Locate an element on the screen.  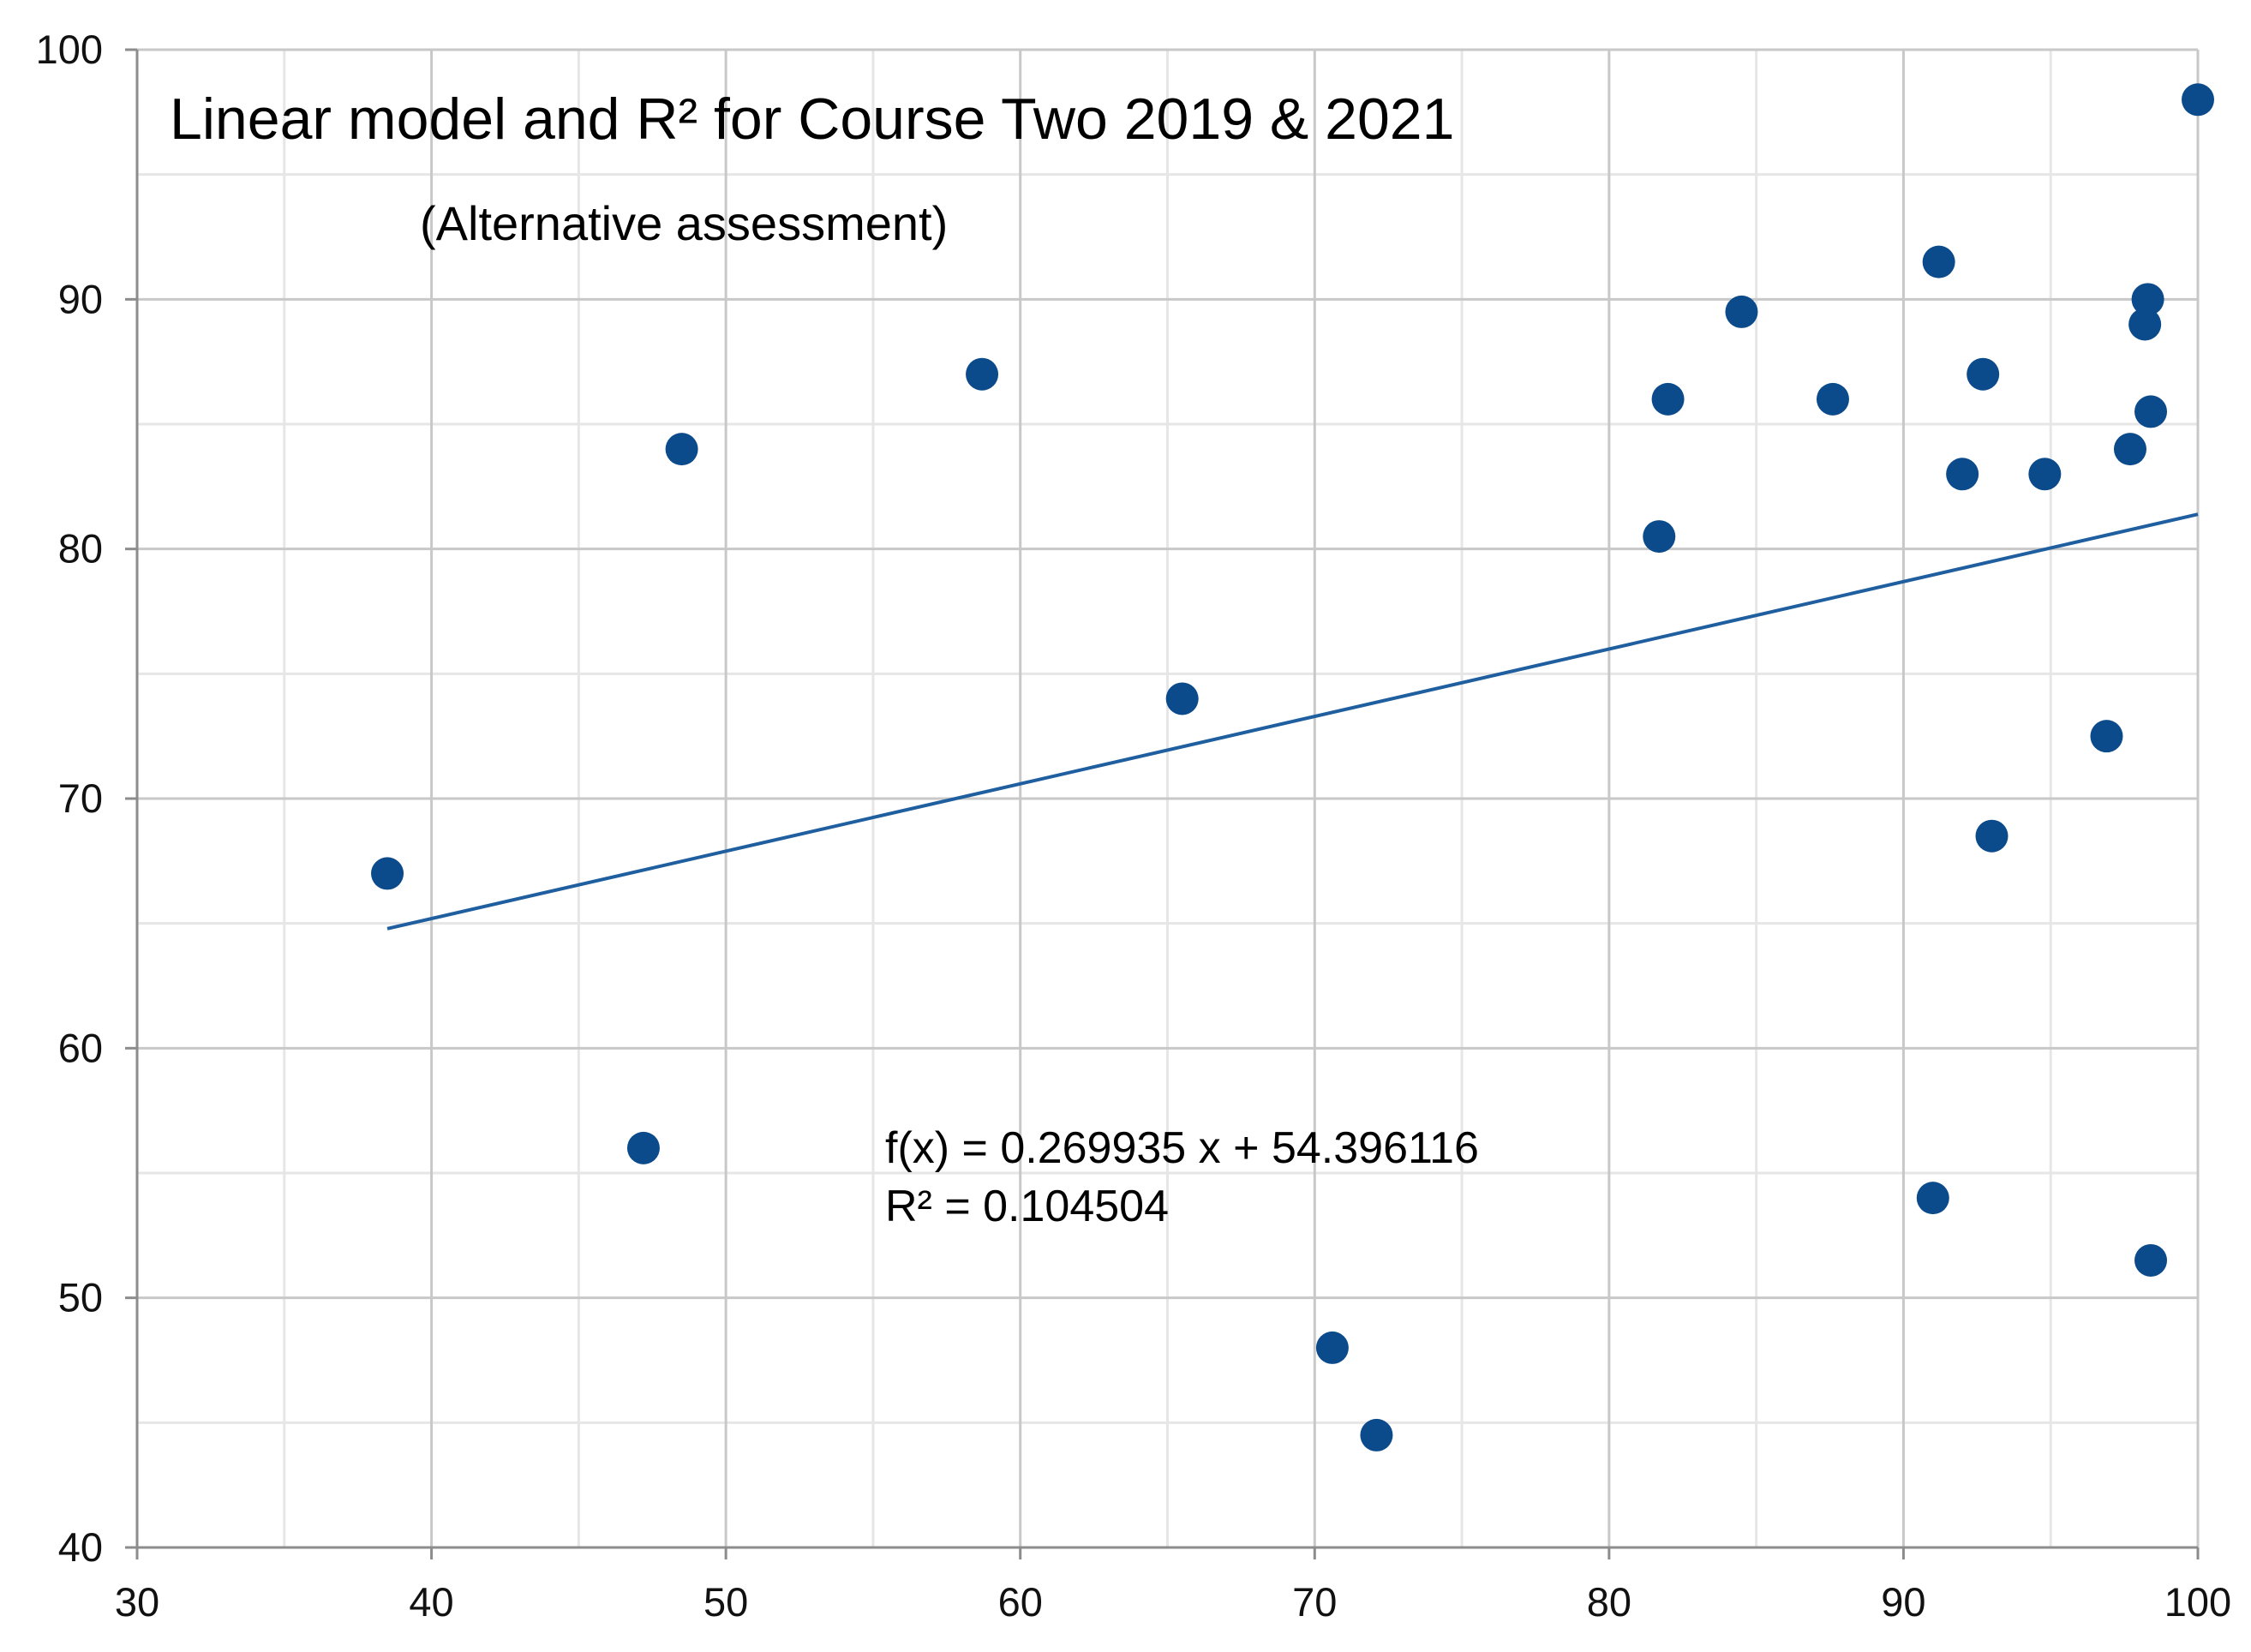
x-tick-label-40: 40 is located at coordinates (431, 1602).